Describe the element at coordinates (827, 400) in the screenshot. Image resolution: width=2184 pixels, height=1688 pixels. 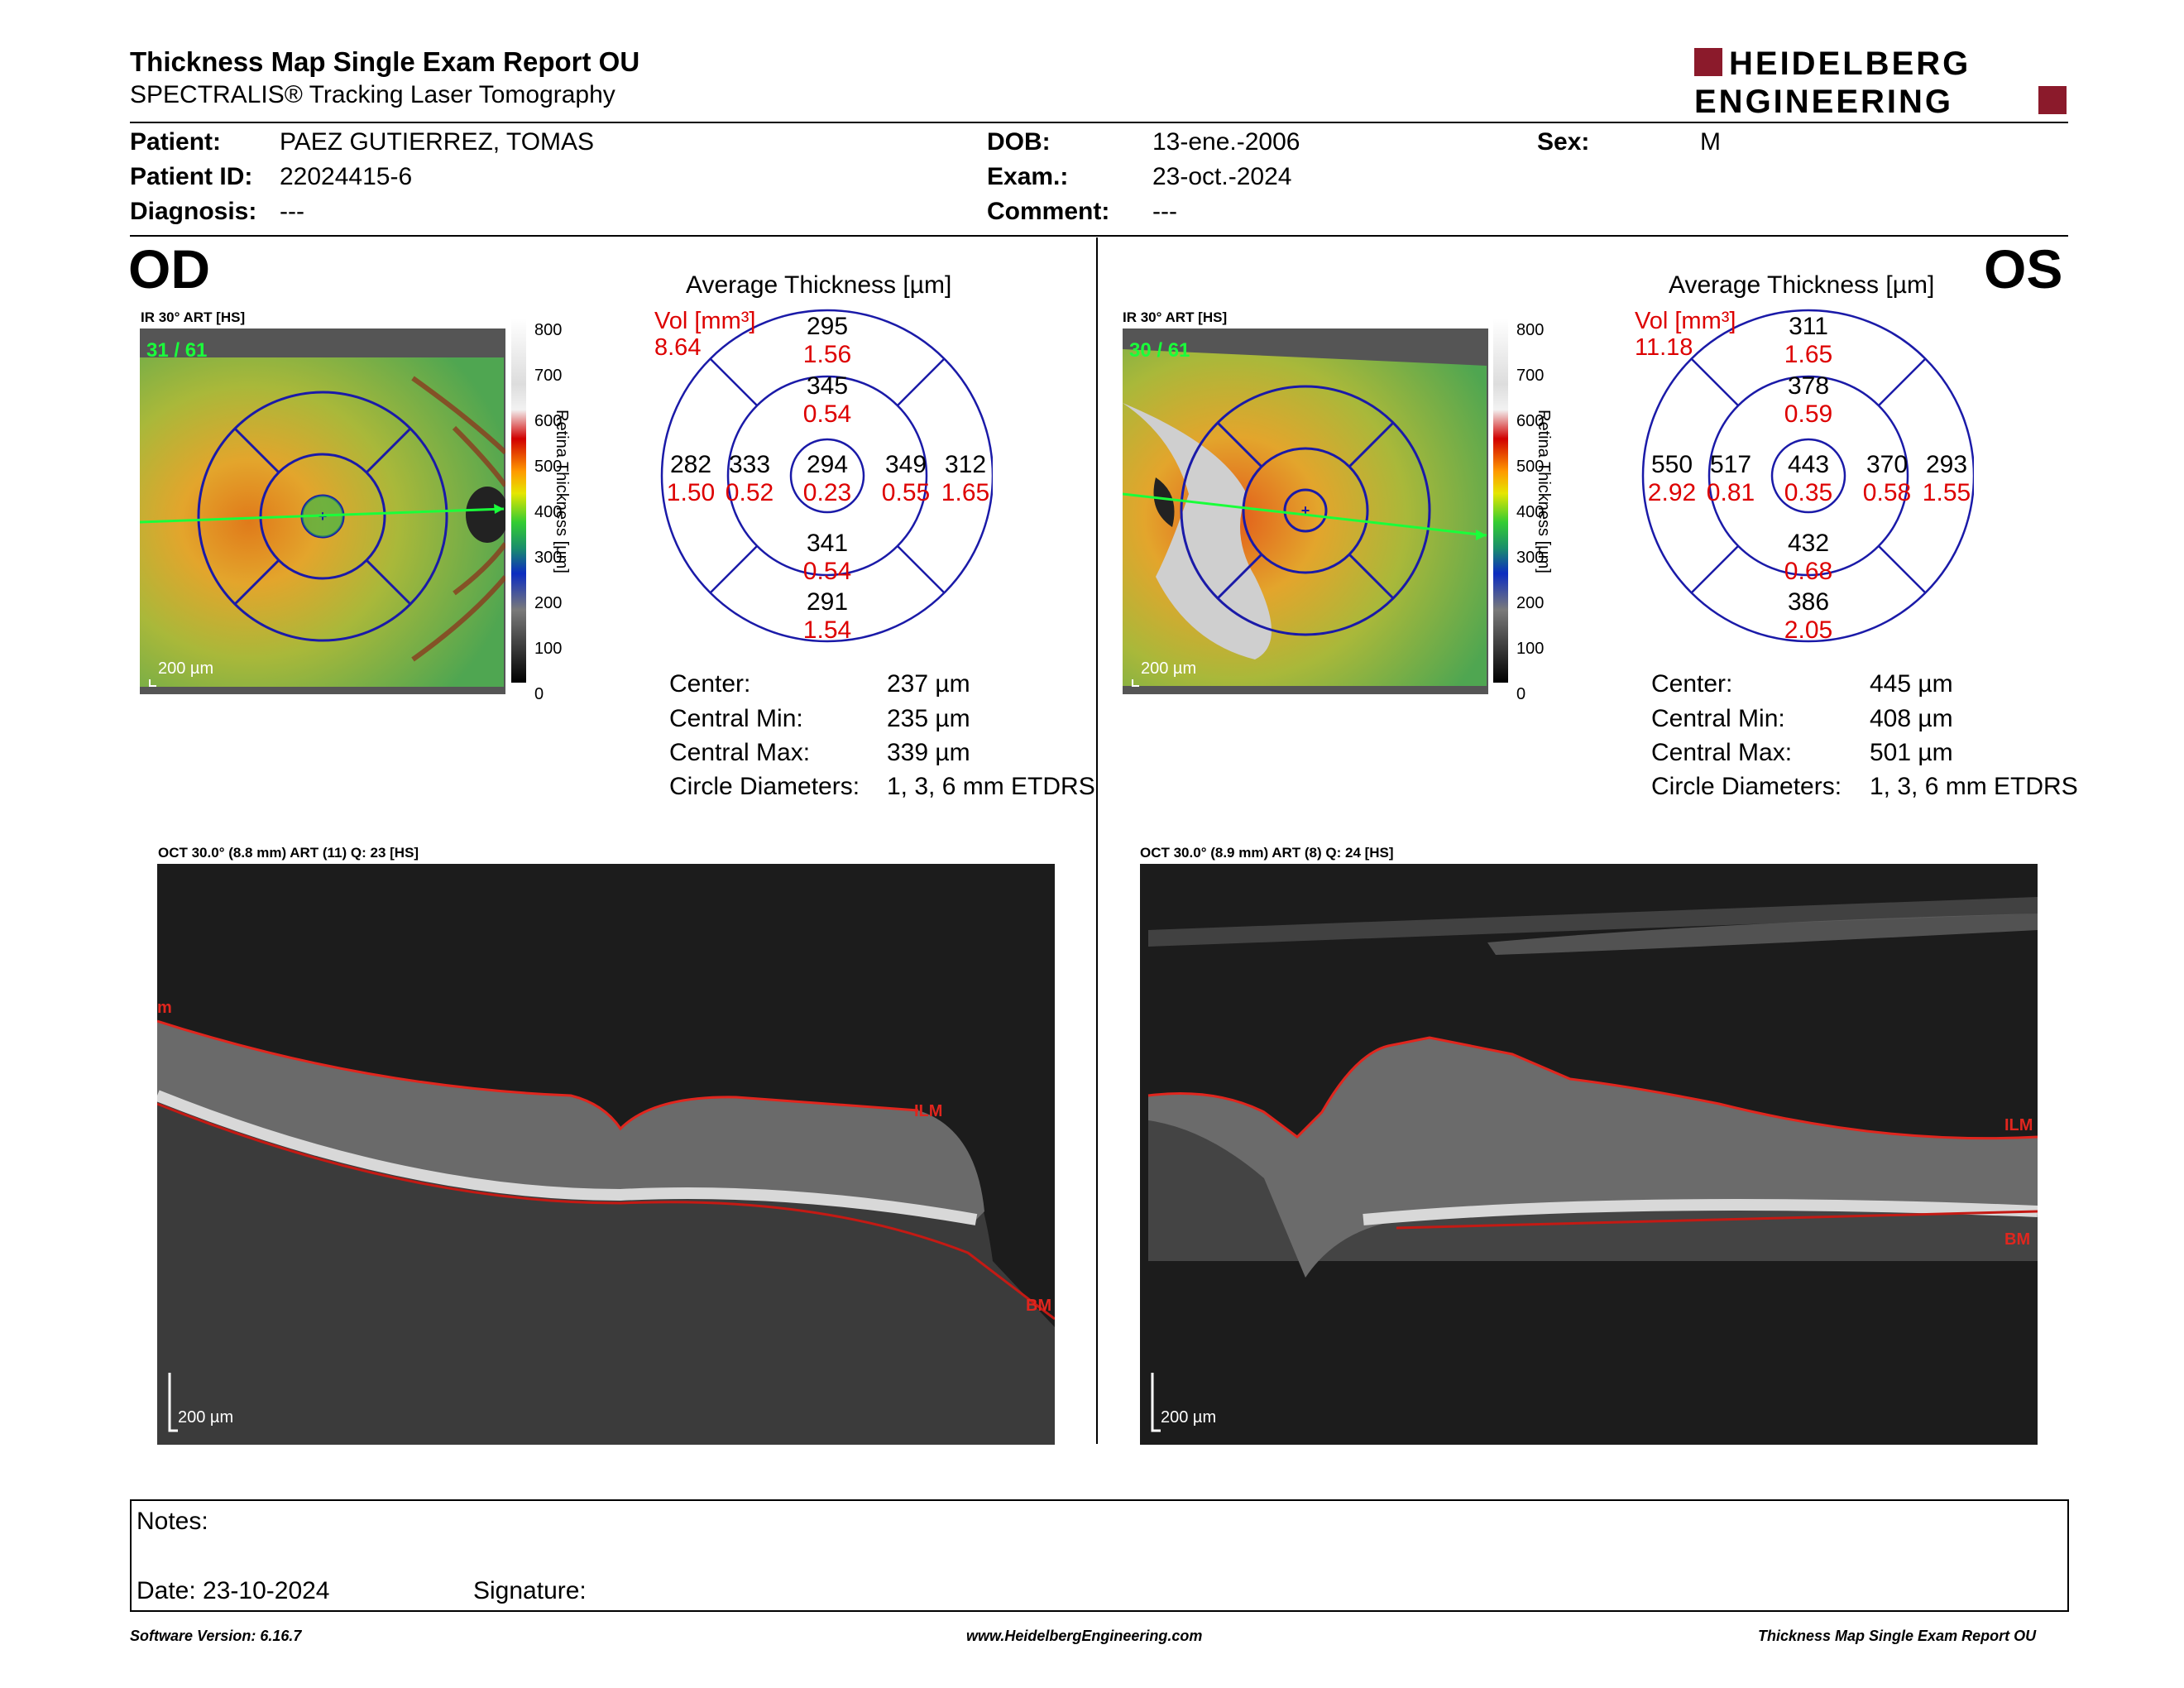
I see `od-inner-top: 345 0.54` at that location.